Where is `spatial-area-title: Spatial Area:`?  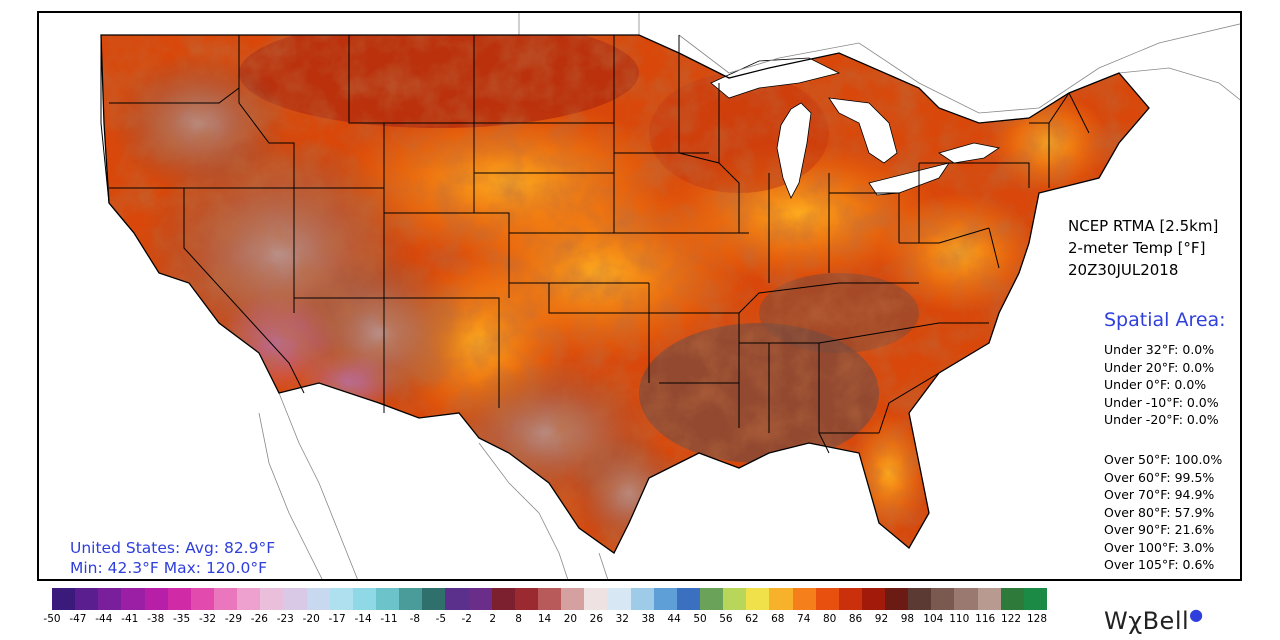 spatial-area-title: Spatial Area: is located at coordinates (1165, 320).